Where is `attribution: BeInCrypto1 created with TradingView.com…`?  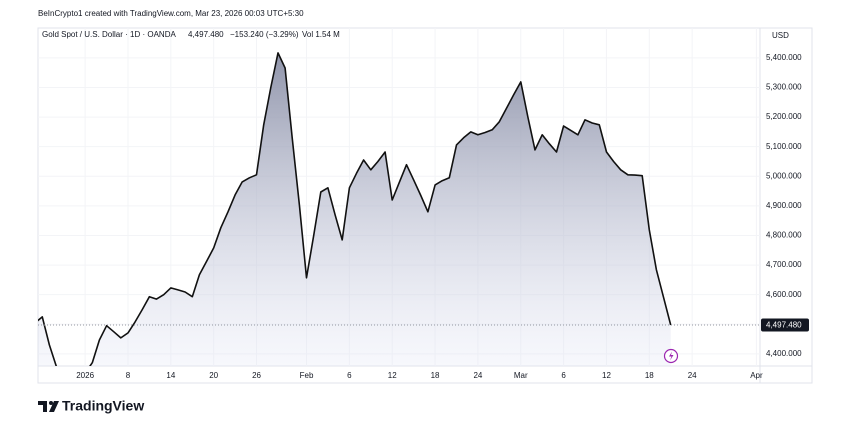 attribution: BeInCrypto1 created with TradingView.com… is located at coordinates (171, 13).